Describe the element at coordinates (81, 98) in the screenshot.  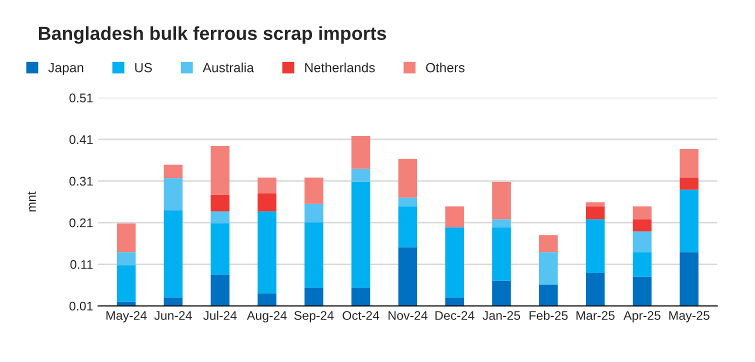
I see `y-tick-label: 0.51` at that location.